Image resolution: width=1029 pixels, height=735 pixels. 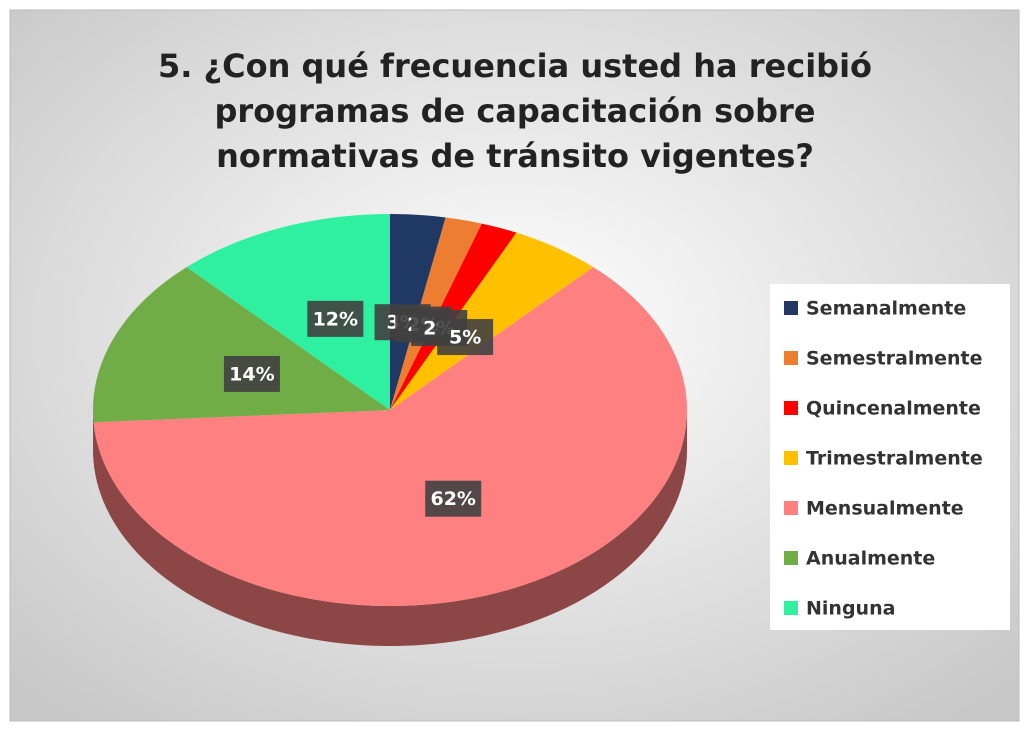 What do you see at coordinates (870, 559) in the screenshot?
I see `legend-label: Anualmente` at bounding box center [870, 559].